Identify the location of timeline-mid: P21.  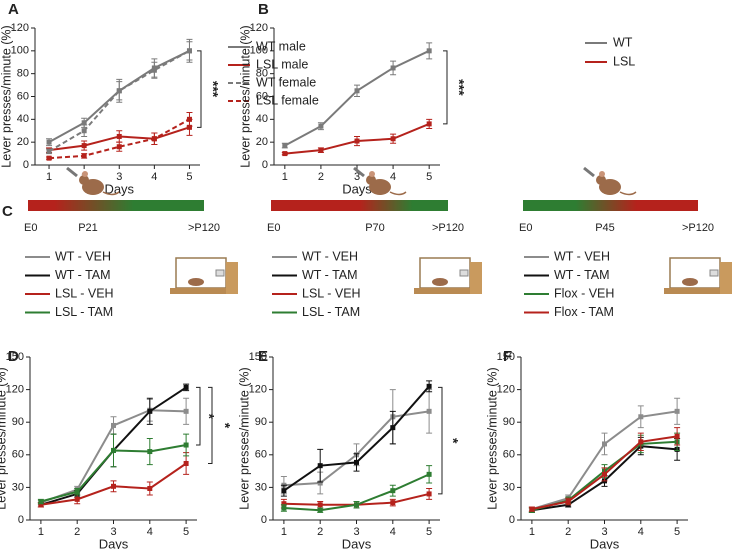
(88, 228).